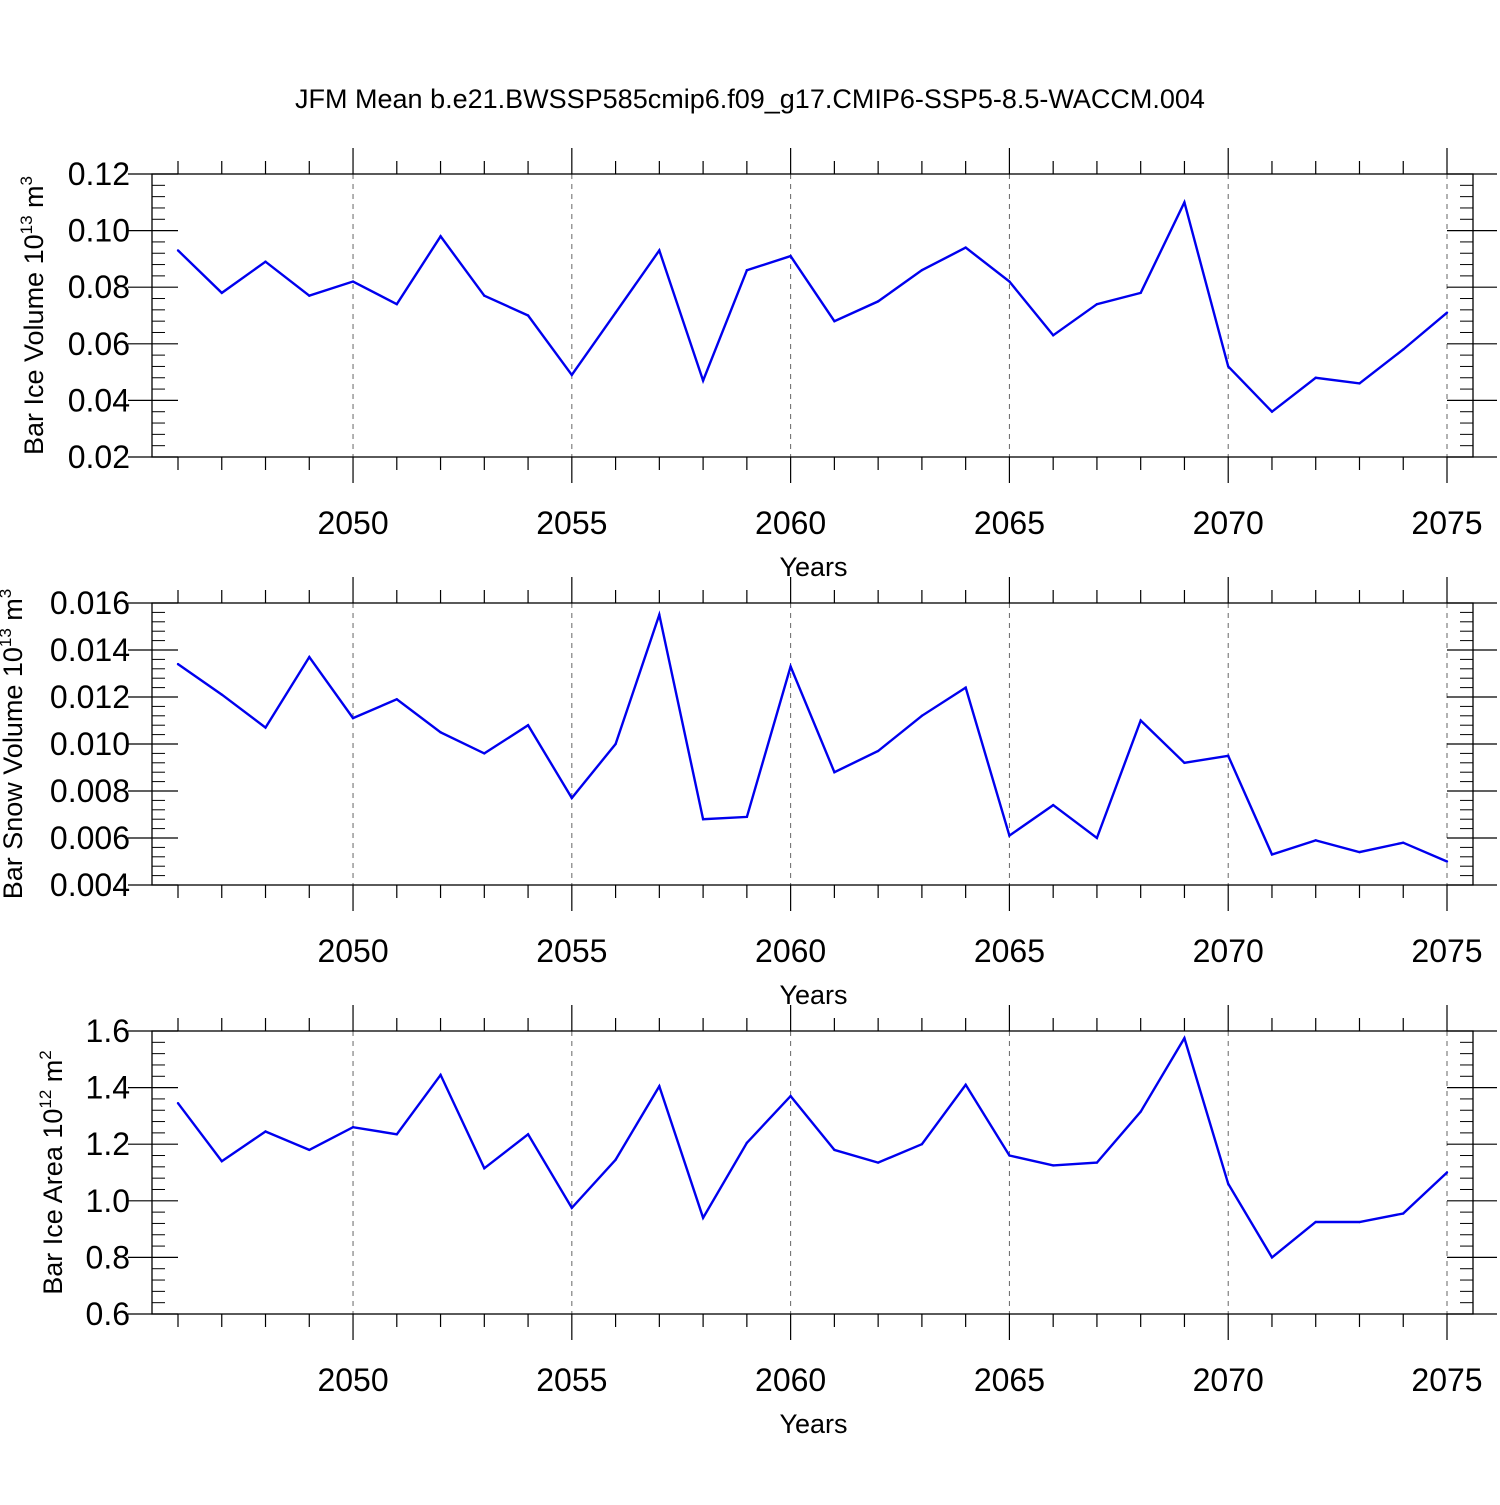 The height and width of the screenshot is (1505, 1500). I want to click on y-axis-label: Bar Ice Volume 1013 m3, so click(33, 315).